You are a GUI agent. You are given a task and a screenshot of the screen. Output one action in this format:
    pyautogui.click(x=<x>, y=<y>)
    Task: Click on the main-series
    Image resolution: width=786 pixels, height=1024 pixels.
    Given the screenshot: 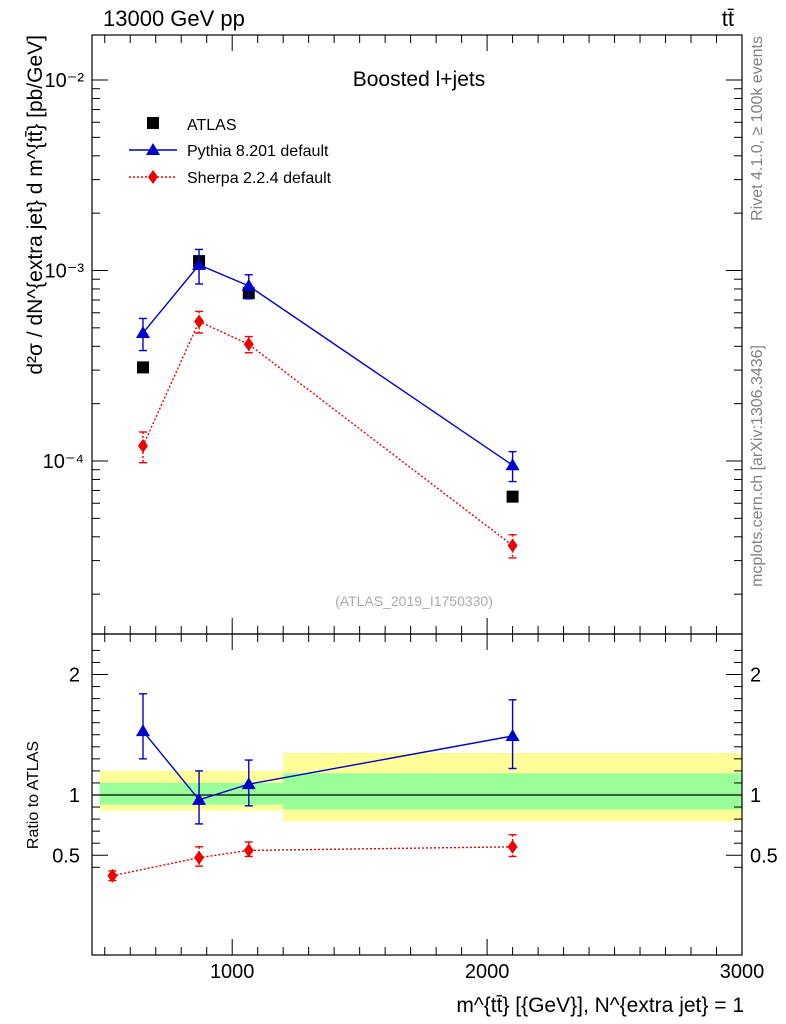 What is the action you would take?
    pyautogui.click(x=327, y=403)
    